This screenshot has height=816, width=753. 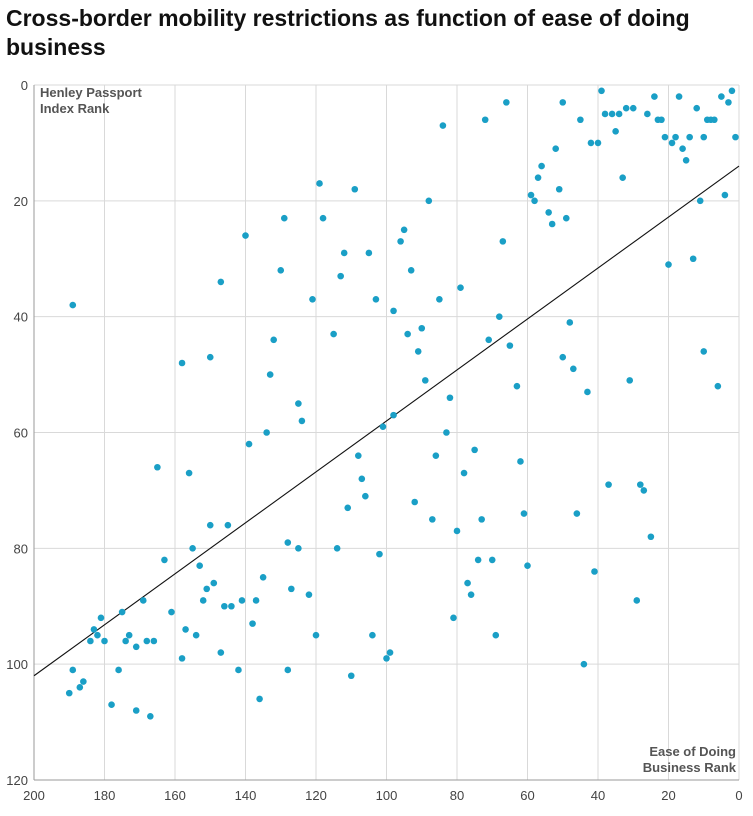 What do you see at coordinates (738, 795) in the screenshot?
I see `x-tick-label: 0` at bounding box center [738, 795].